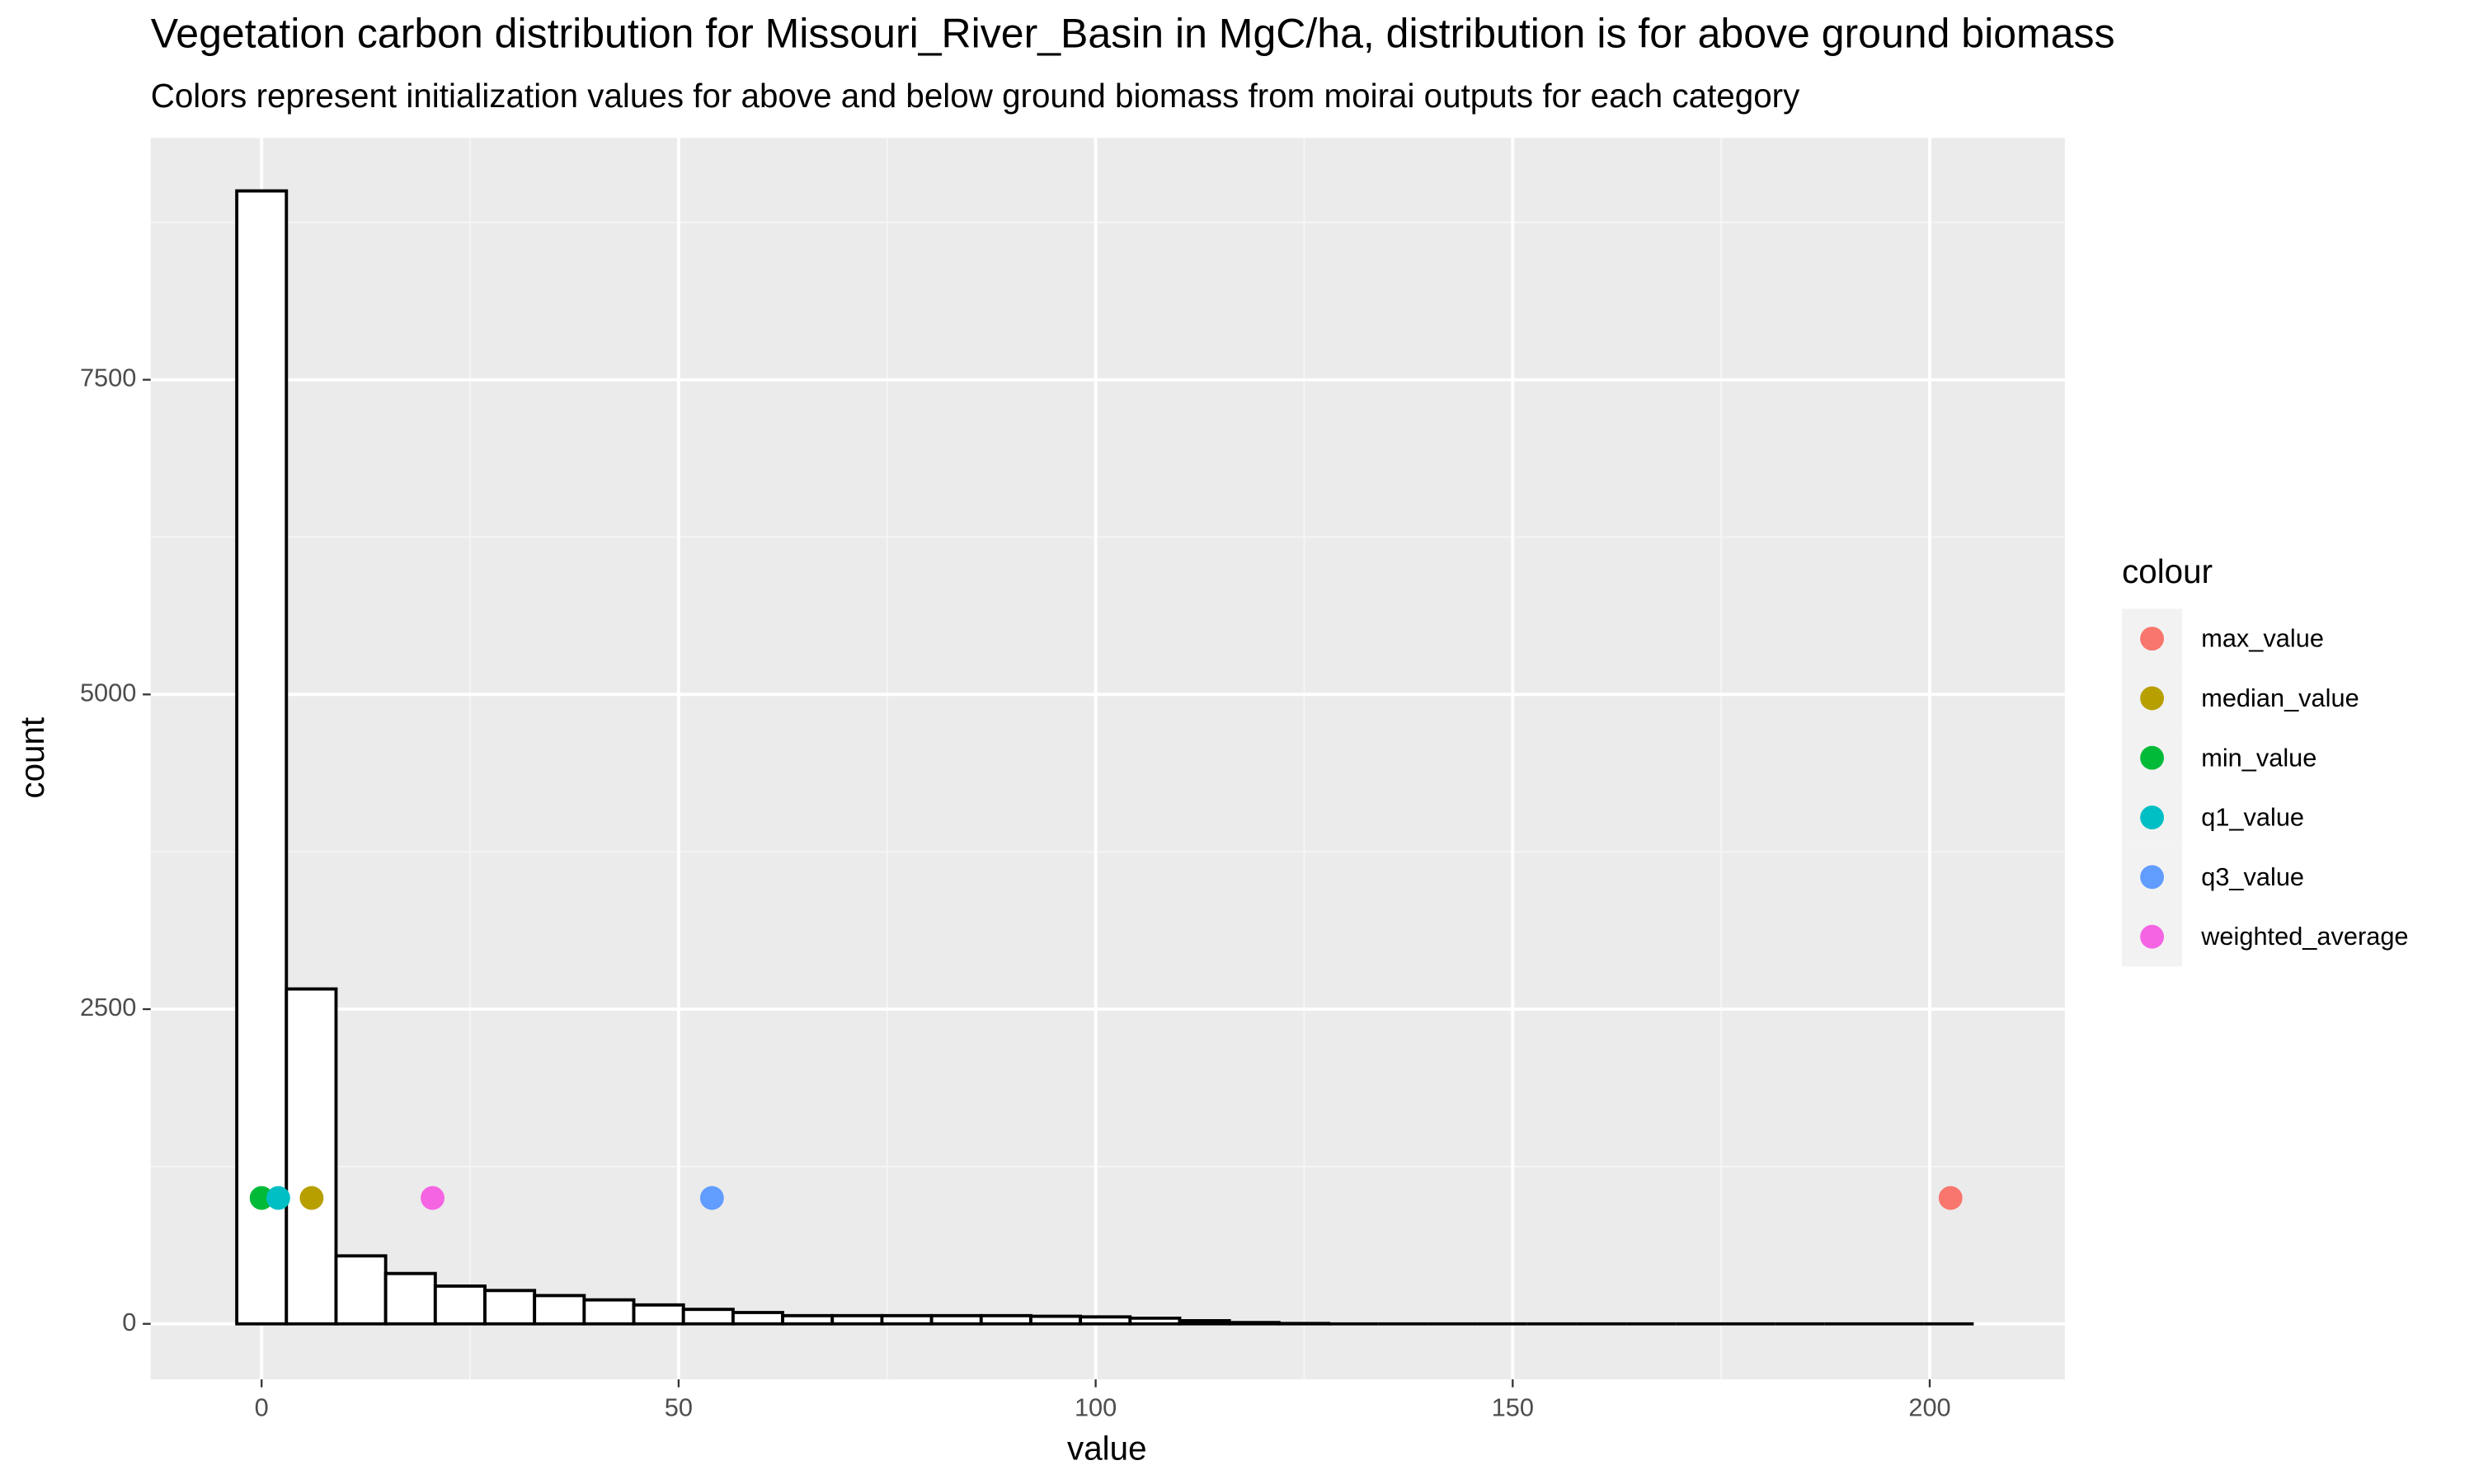  I want to click on y-tick-label: 2500, so click(108, 1007).